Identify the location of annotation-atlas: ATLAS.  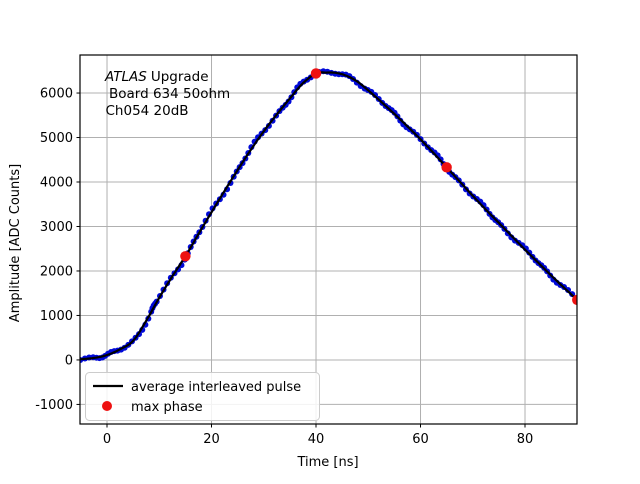
(125, 77).